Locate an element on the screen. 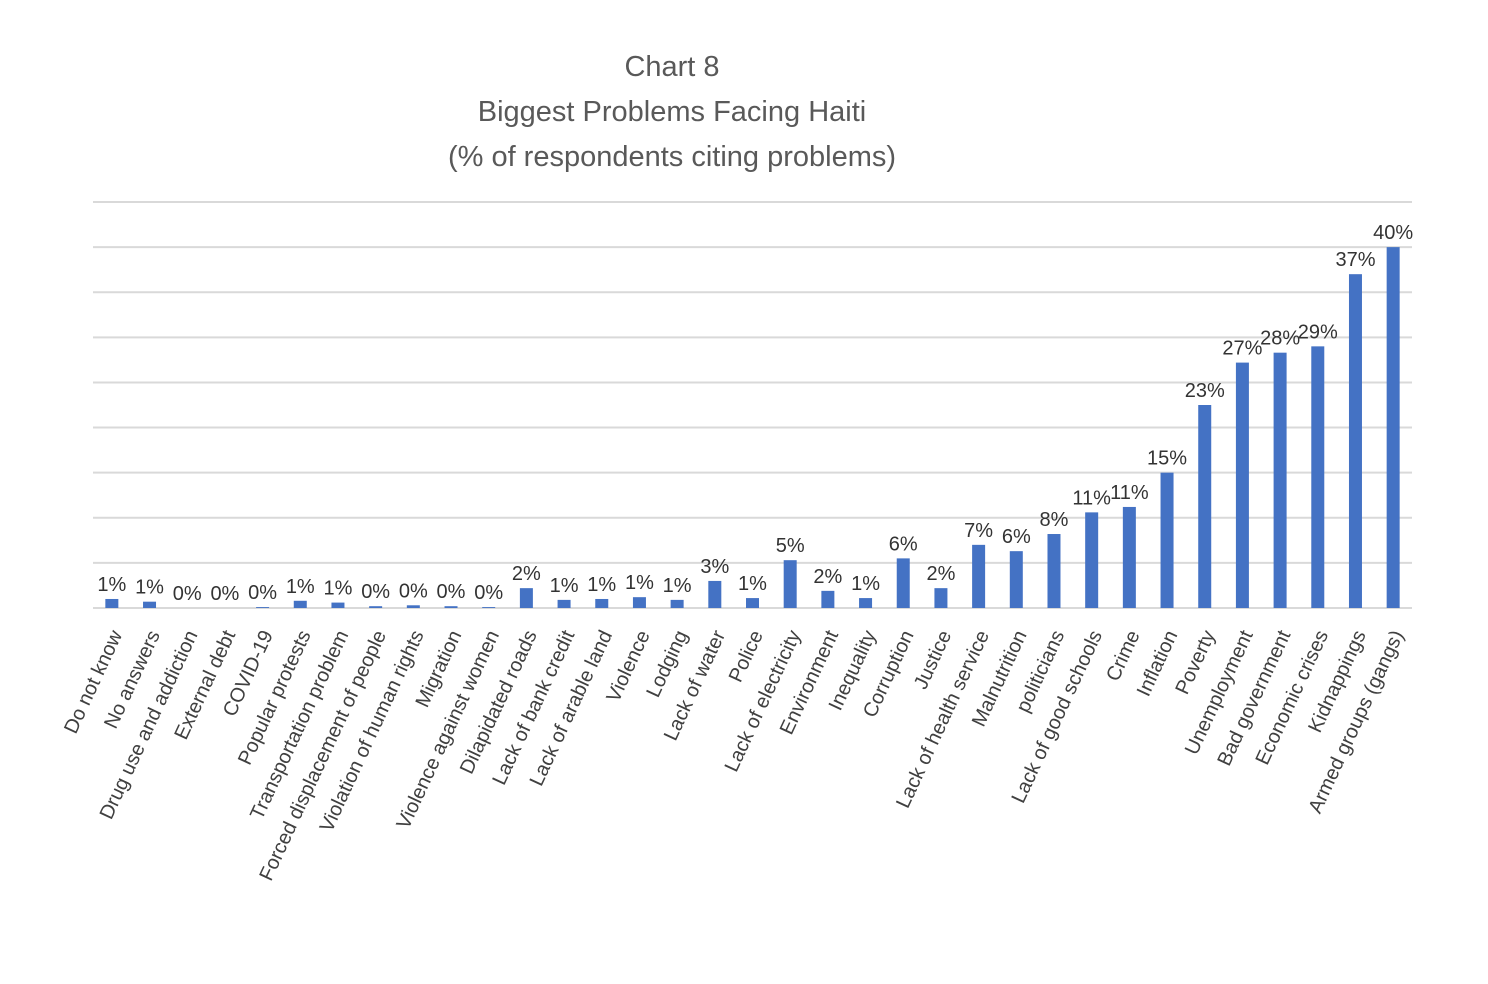 The height and width of the screenshot is (984, 1488). data-label: 23% is located at coordinates (1205, 391).